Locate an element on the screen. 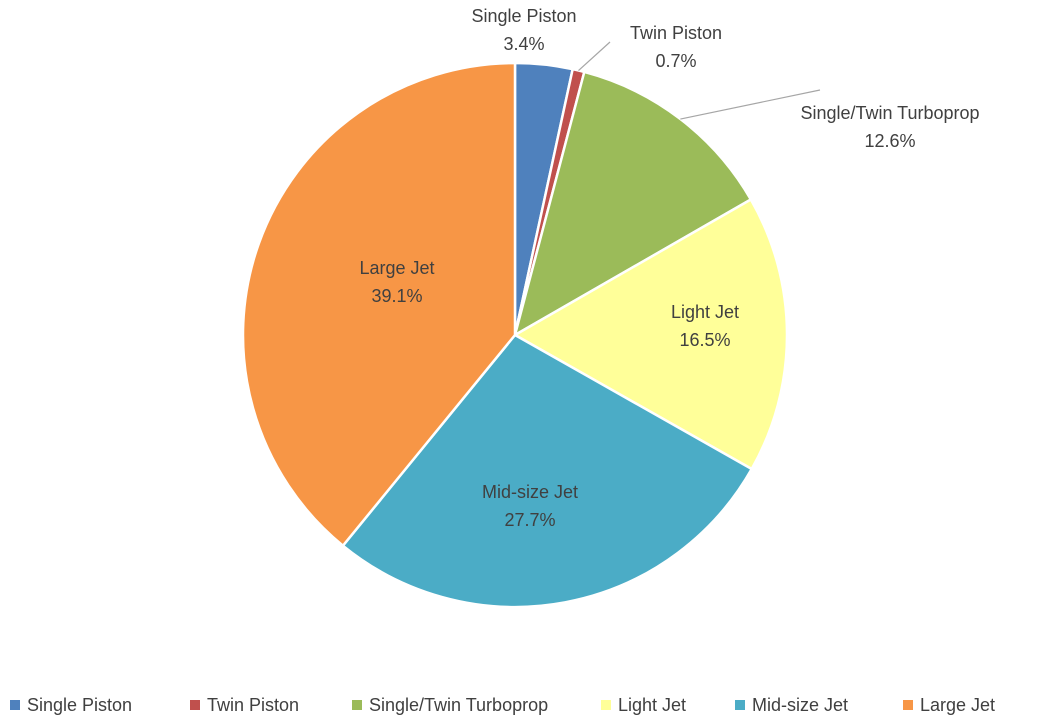 The width and height of the screenshot is (1053, 718). slice-value: 27.7% is located at coordinates (529, 520).